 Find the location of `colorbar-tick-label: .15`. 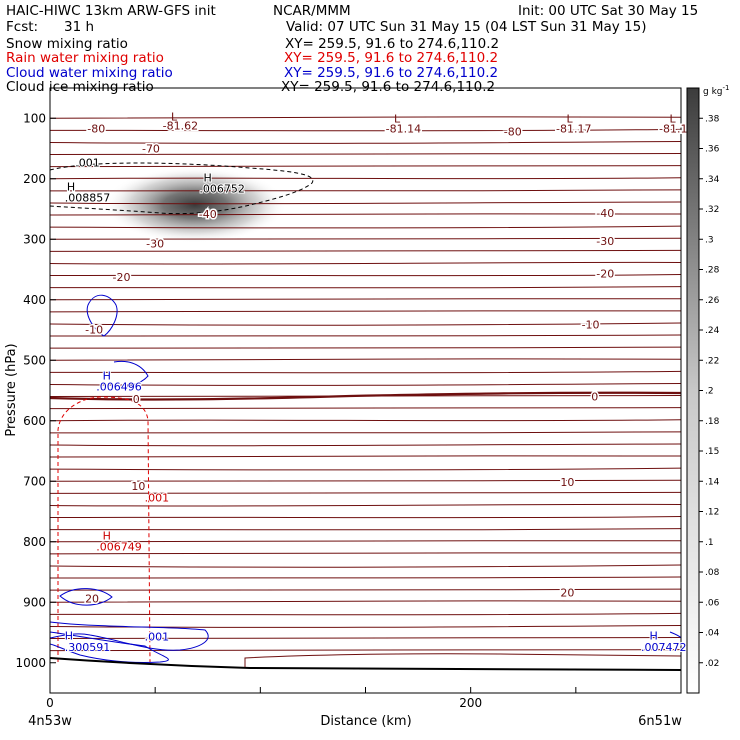

colorbar-tick-label: .15 is located at coordinates (712, 452).